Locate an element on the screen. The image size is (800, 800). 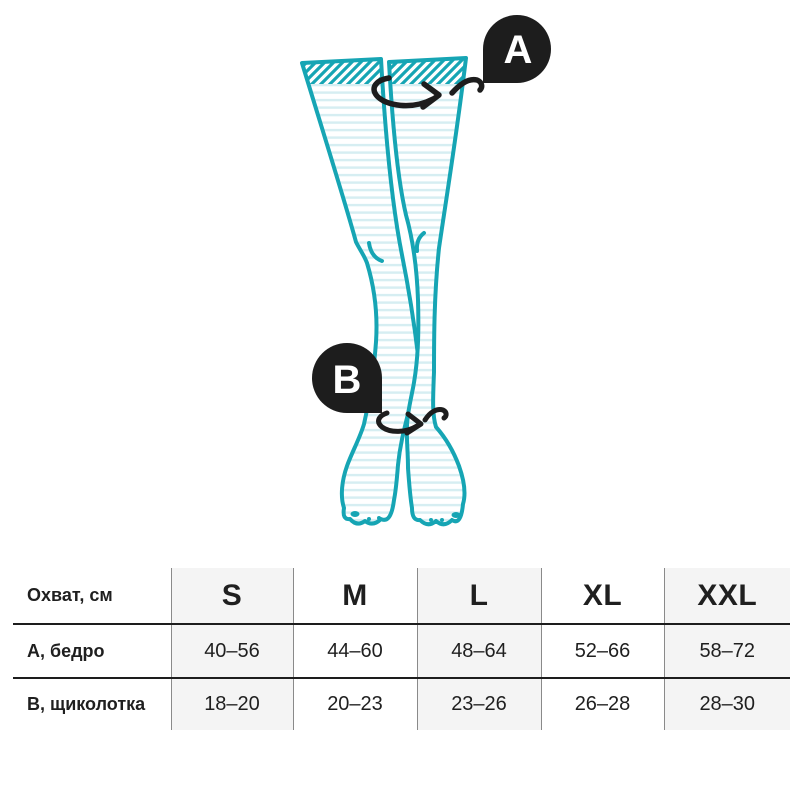
ankle-value-xxl: 28–30 is located at coordinates (726, 704).